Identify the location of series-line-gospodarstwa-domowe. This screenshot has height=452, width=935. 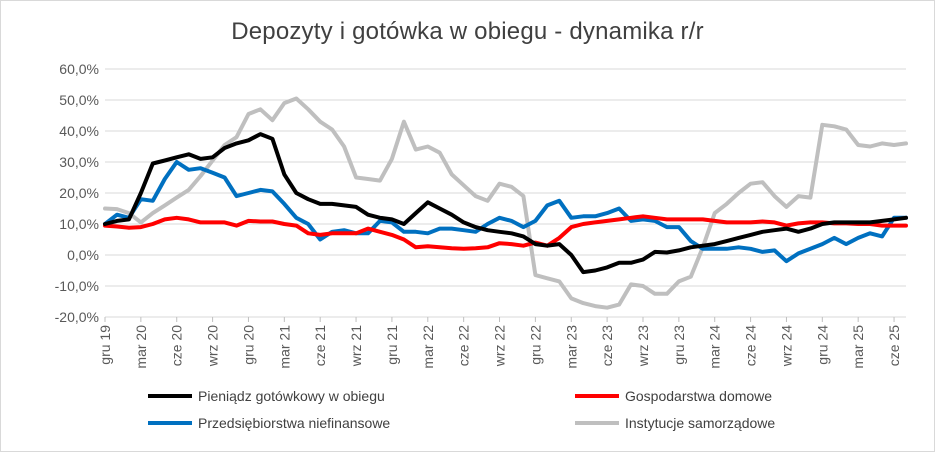
(505, 232).